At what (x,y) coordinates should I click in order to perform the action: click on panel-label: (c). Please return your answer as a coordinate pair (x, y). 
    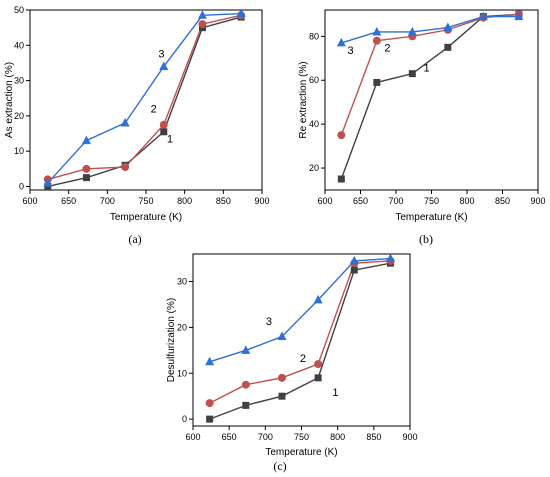
    Looking at the image, I should click on (279, 466).